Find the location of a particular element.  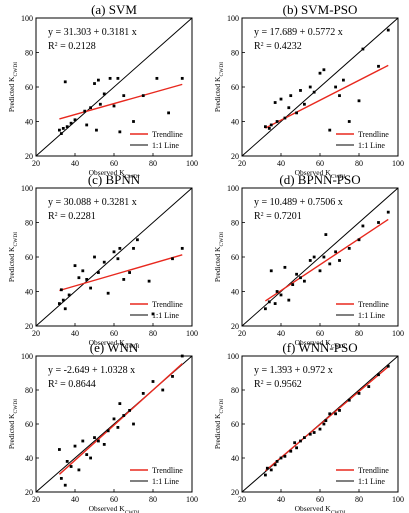

regression-equation: y = -2.649 + 1.0328 x is located at coordinates (91, 370).